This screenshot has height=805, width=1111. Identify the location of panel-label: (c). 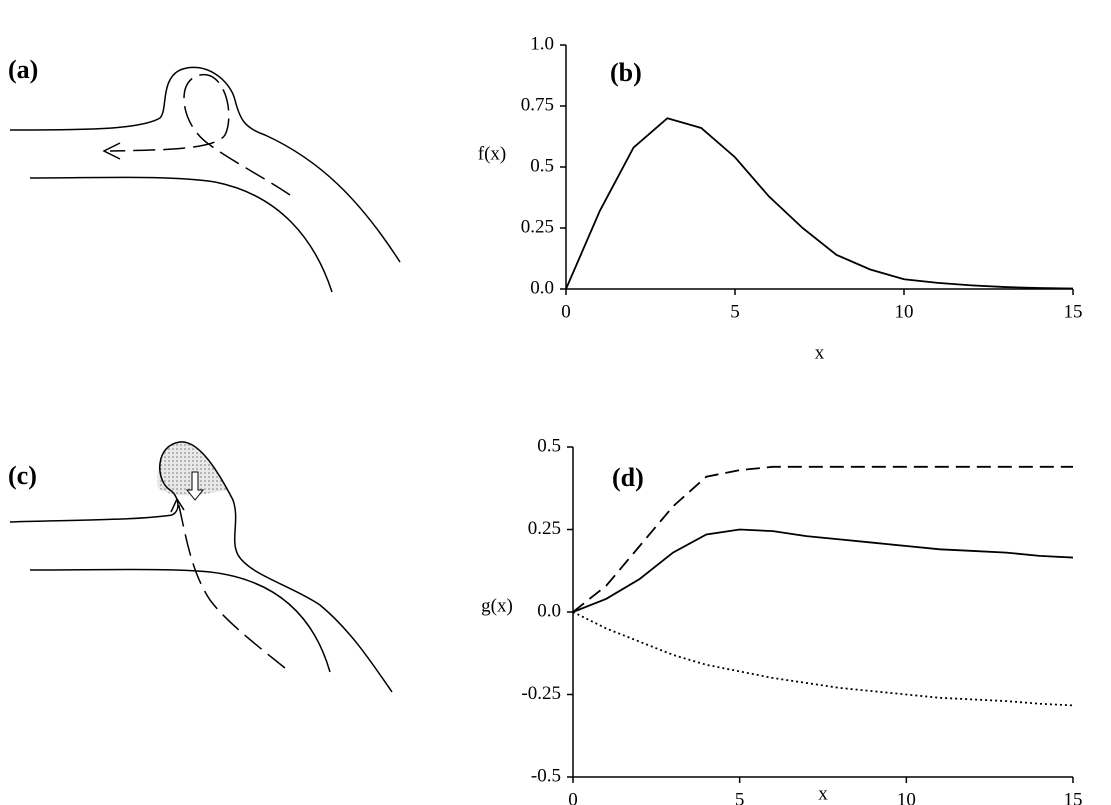
(22, 475).